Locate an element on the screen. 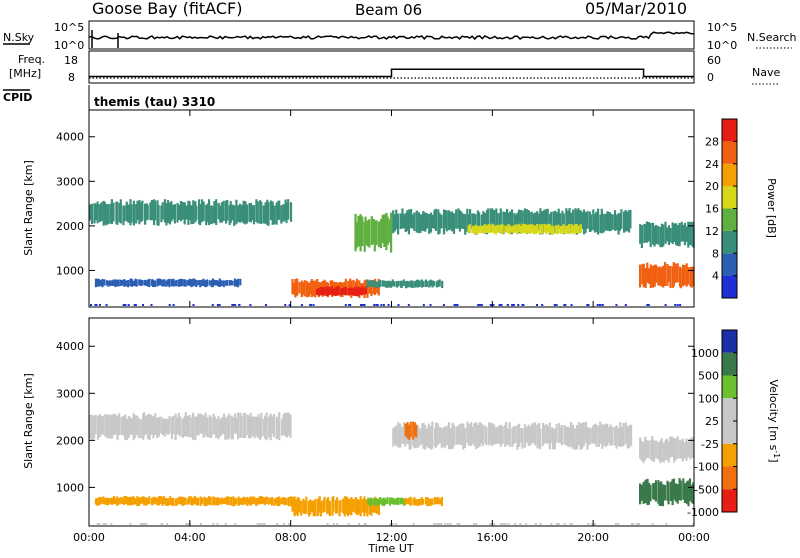 This screenshot has width=800, height=558. x-tick-label: 00:00 is located at coordinates (89, 537).